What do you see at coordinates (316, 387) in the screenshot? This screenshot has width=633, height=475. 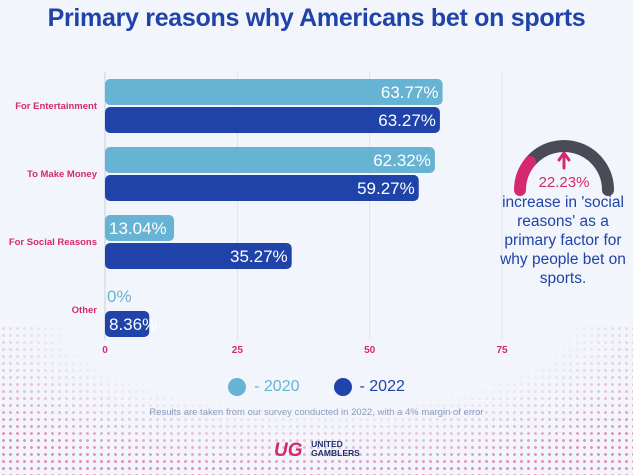 I see `legend: - 2020 - 2022` at bounding box center [316, 387].